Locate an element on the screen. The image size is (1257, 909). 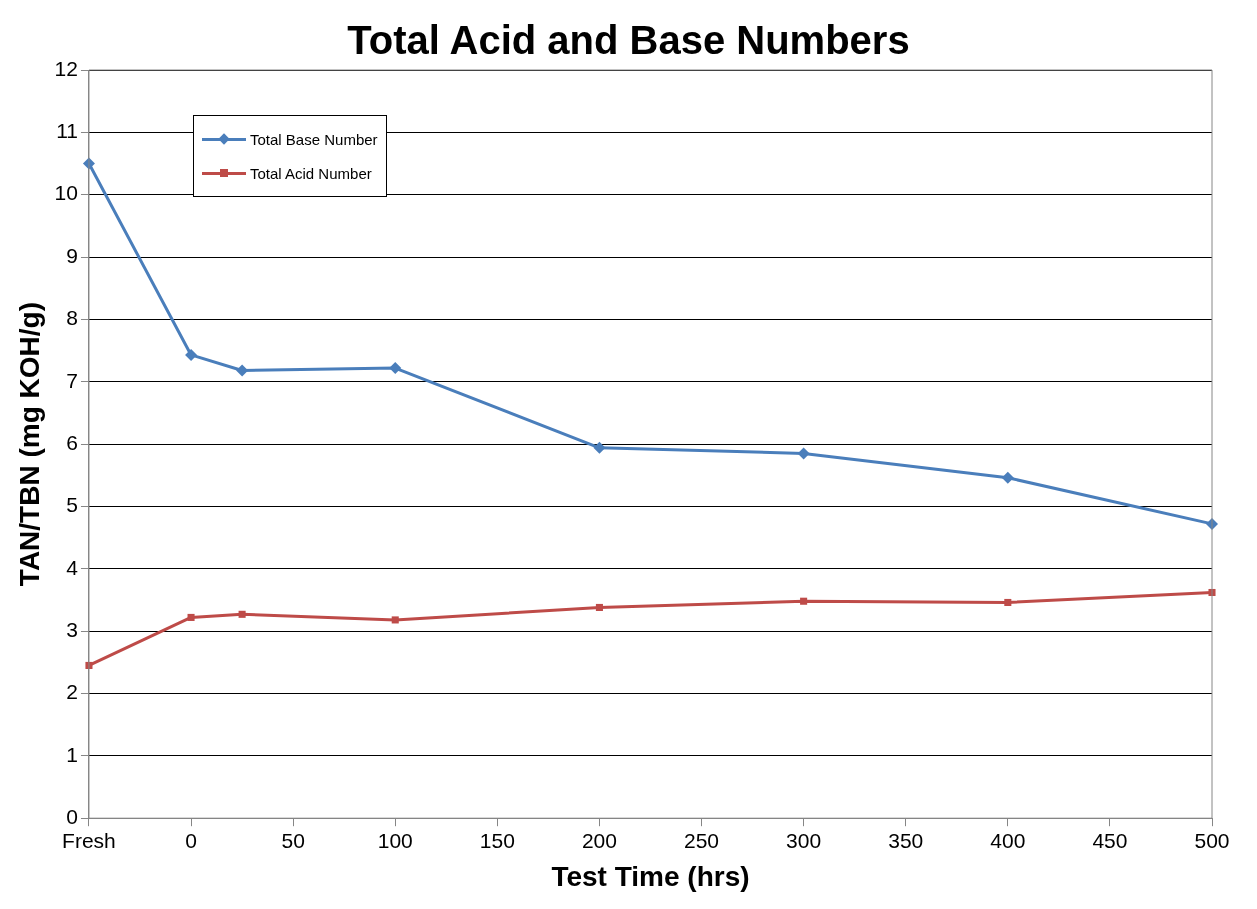
y-tick-label: 5 is located at coordinates (72, 505).